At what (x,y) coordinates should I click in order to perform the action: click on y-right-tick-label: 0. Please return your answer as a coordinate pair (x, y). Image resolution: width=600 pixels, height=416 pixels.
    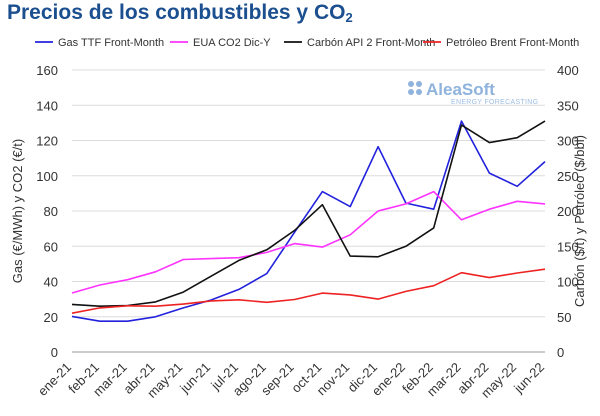
    Looking at the image, I should click on (560, 352).